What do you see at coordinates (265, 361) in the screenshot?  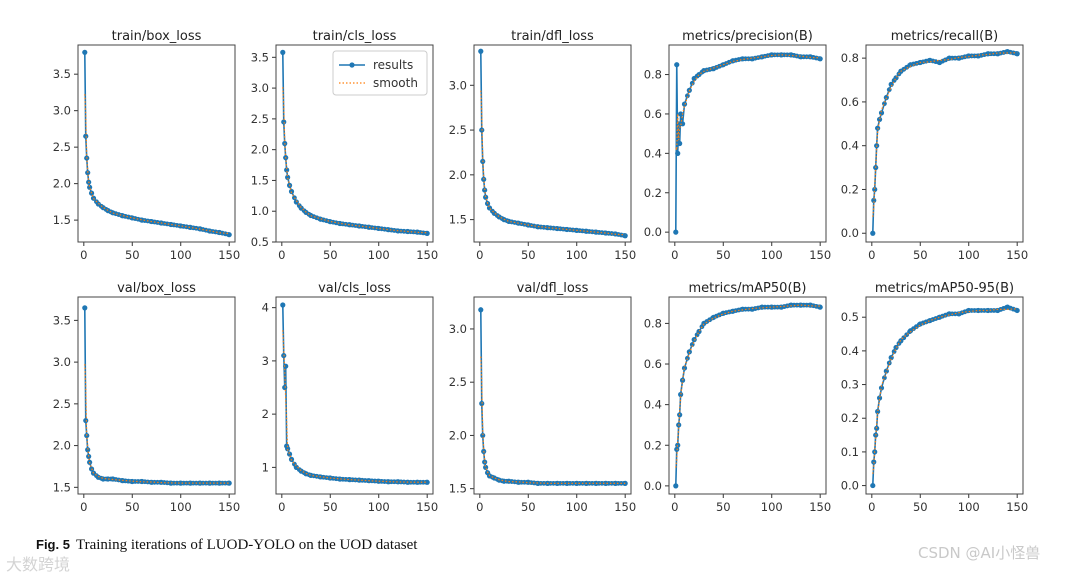 I see `y-tick-label: 3` at bounding box center [265, 361].